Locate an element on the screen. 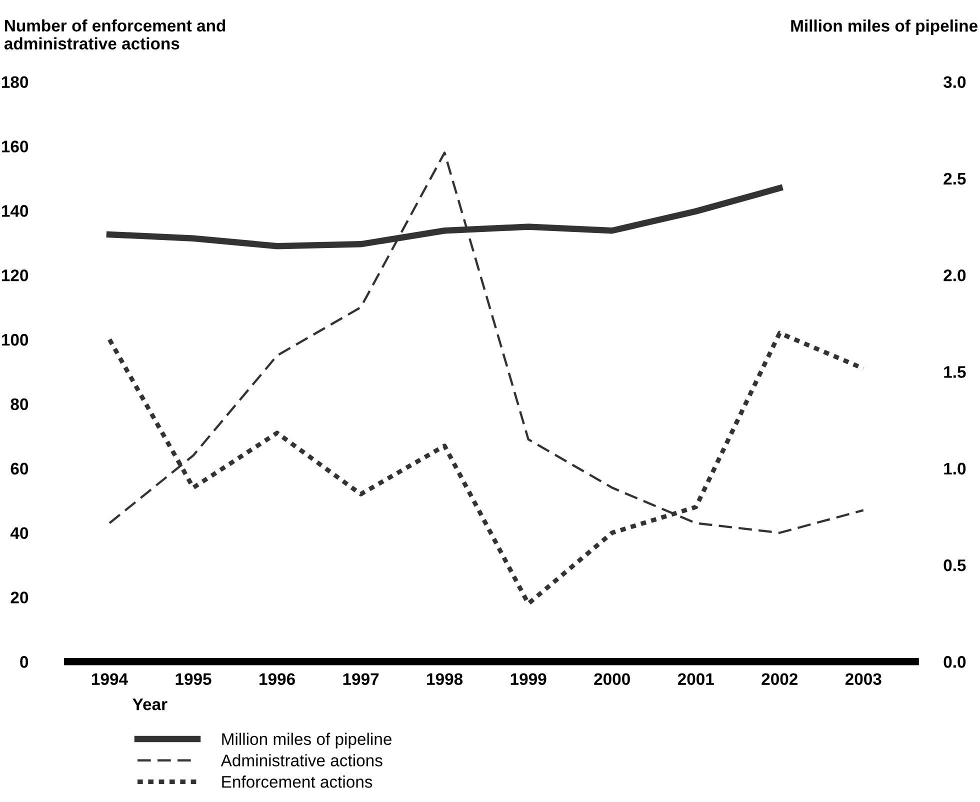  y-tick-label: 60 is located at coordinates (19, 468).